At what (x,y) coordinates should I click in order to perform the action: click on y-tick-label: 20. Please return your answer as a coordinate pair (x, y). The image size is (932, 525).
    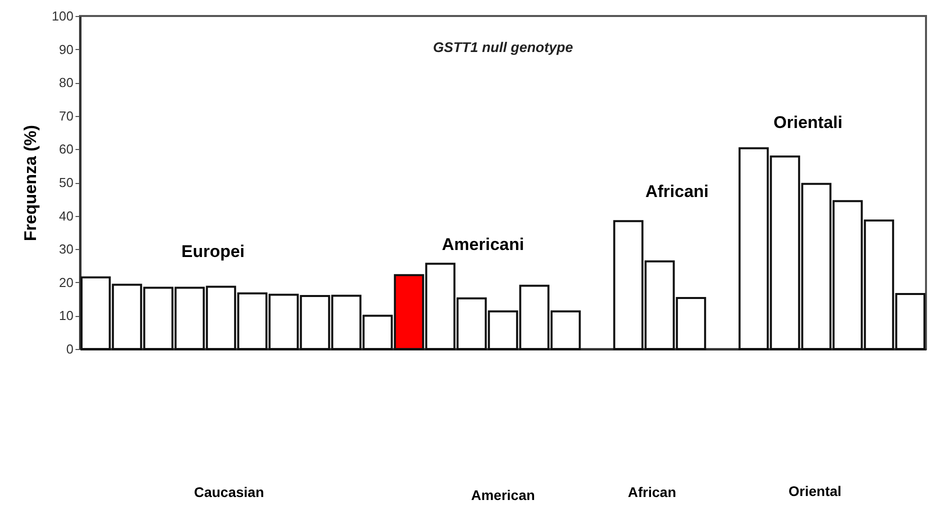
    Looking at the image, I should click on (66, 282).